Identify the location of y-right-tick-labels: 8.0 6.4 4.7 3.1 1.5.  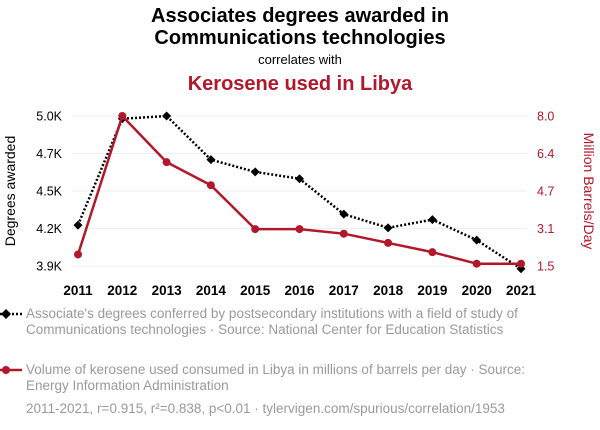
(545, 192).